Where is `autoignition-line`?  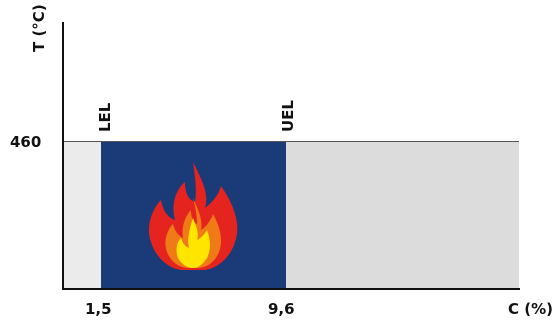 autoignition-line is located at coordinates (291, 141).